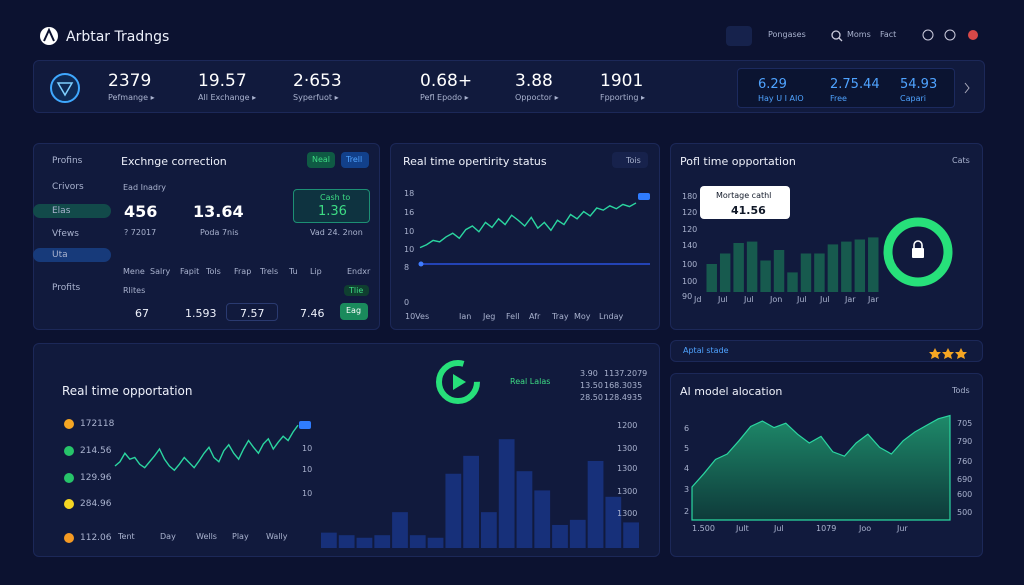  Describe the element at coordinates (243, 271) in the screenshot. I see `column-header: Frap` at that location.